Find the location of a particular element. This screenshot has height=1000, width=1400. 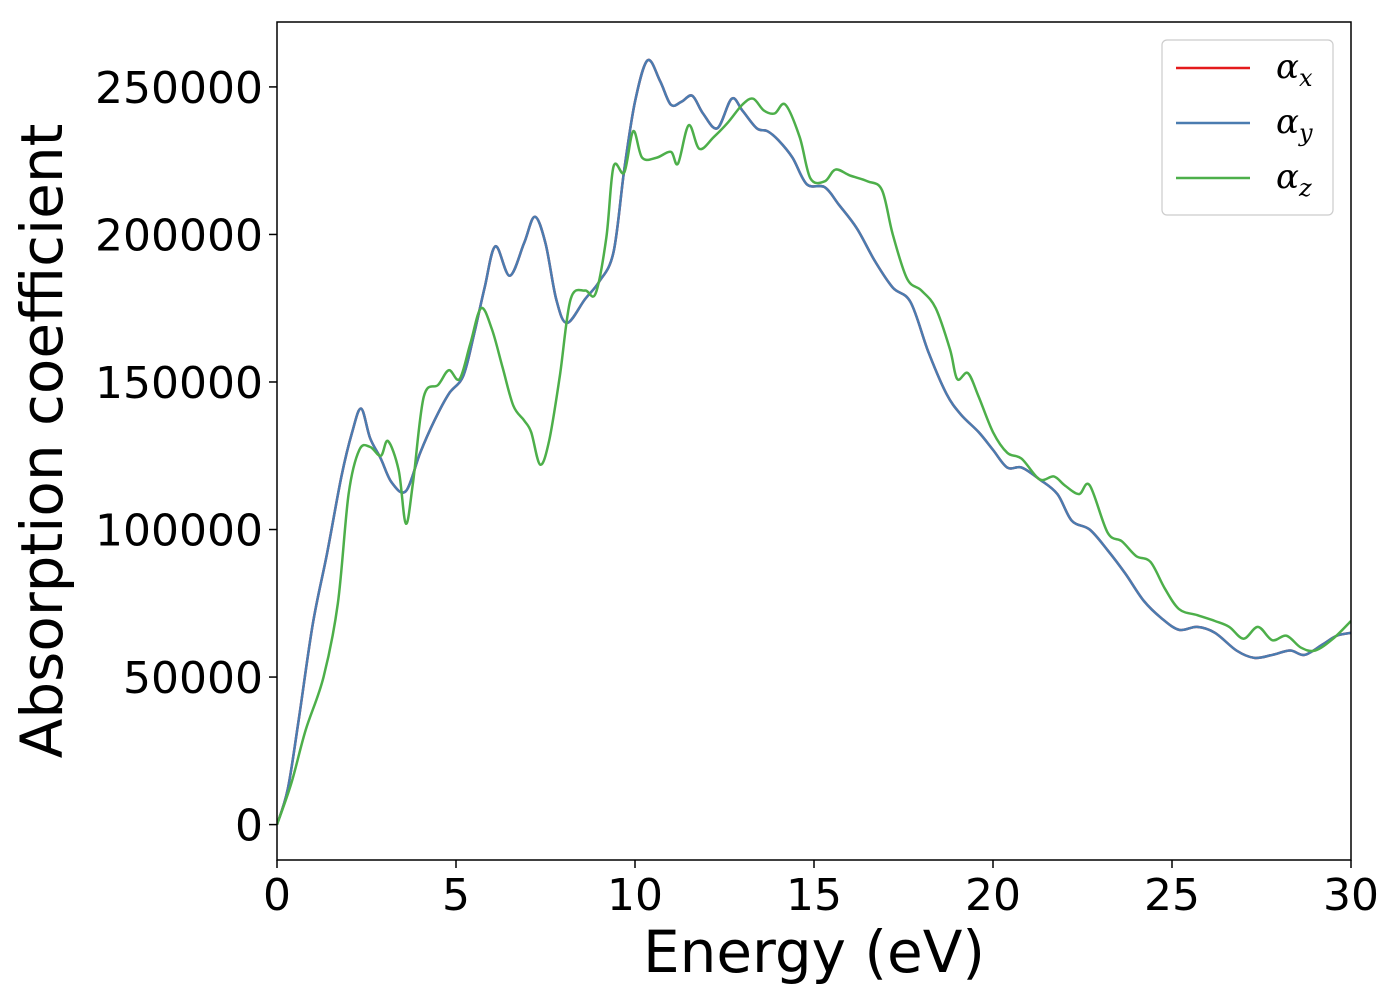

x-tick-label: 15 is located at coordinates (814, 895).